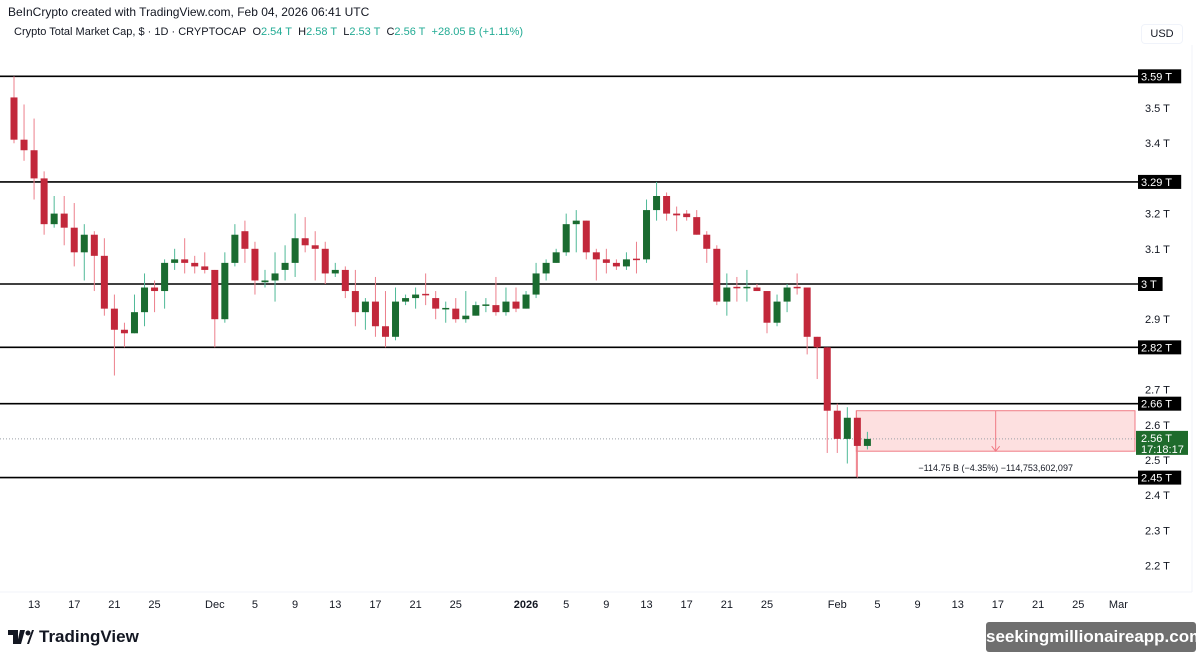 The height and width of the screenshot is (660, 1200). I want to click on tradingview-logo-icon, so click(21, 637).